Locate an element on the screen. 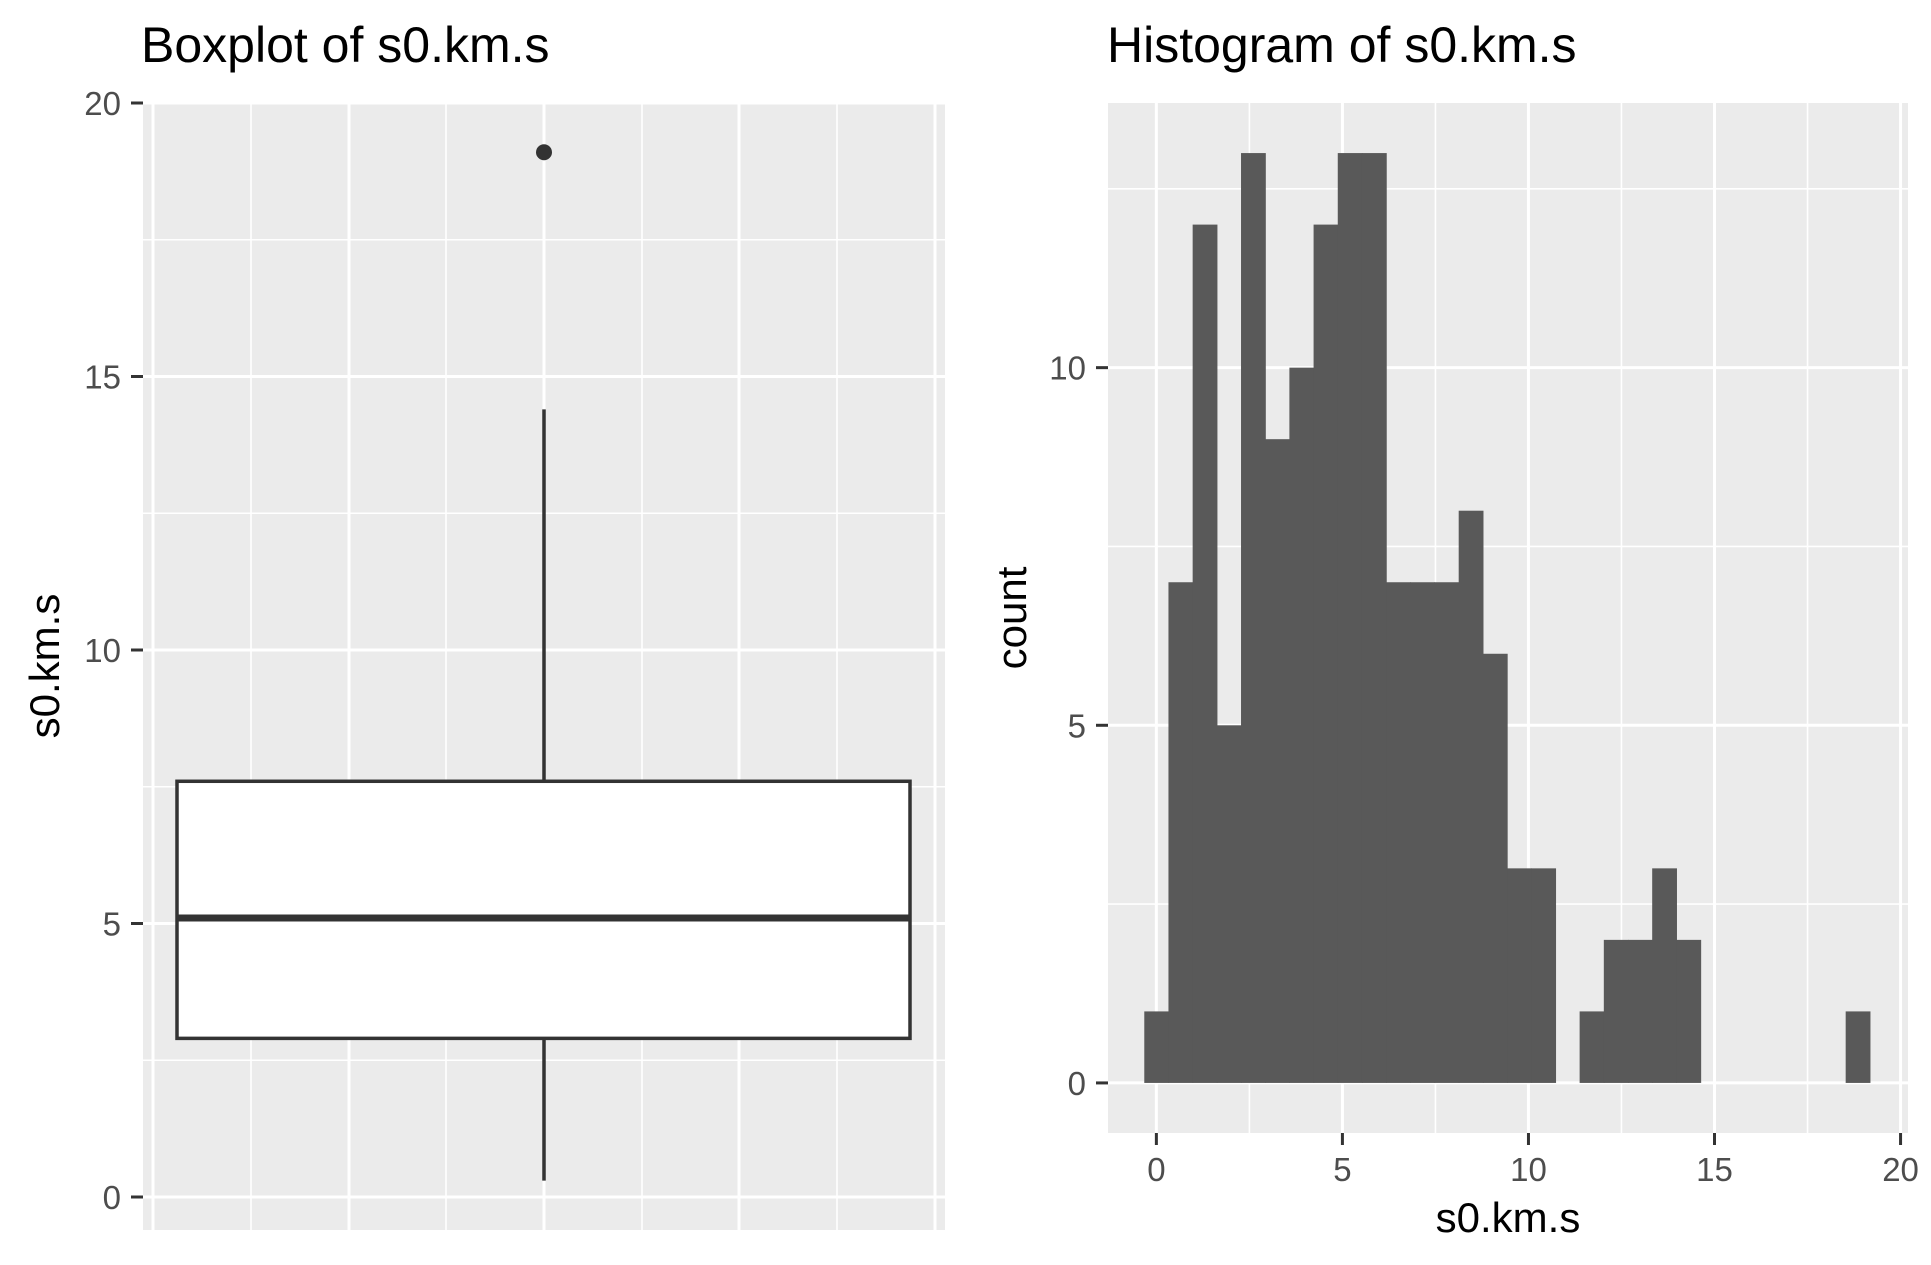 Image resolution: width=1931 pixels, height=1265 pixels. boxplot-y-tick-label: 10 is located at coordinates (102, 650).